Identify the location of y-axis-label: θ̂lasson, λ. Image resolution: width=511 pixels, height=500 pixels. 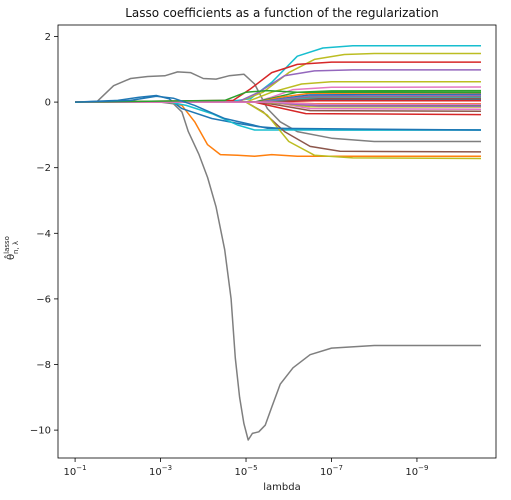
(11, 248).